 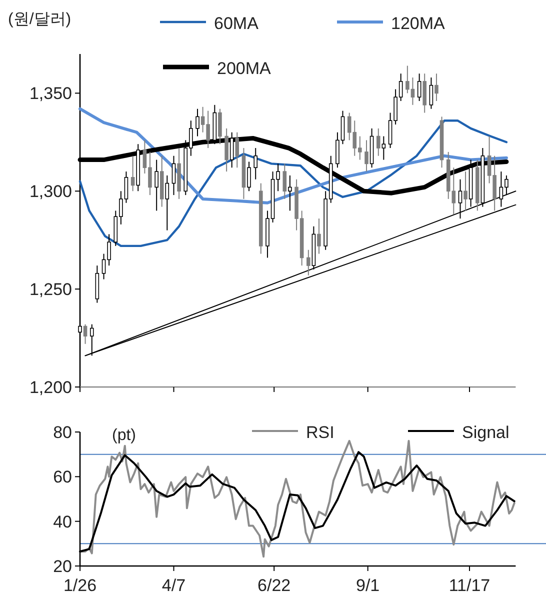 I want to click on y-tick-label: 20, so click(x=62, y=566).